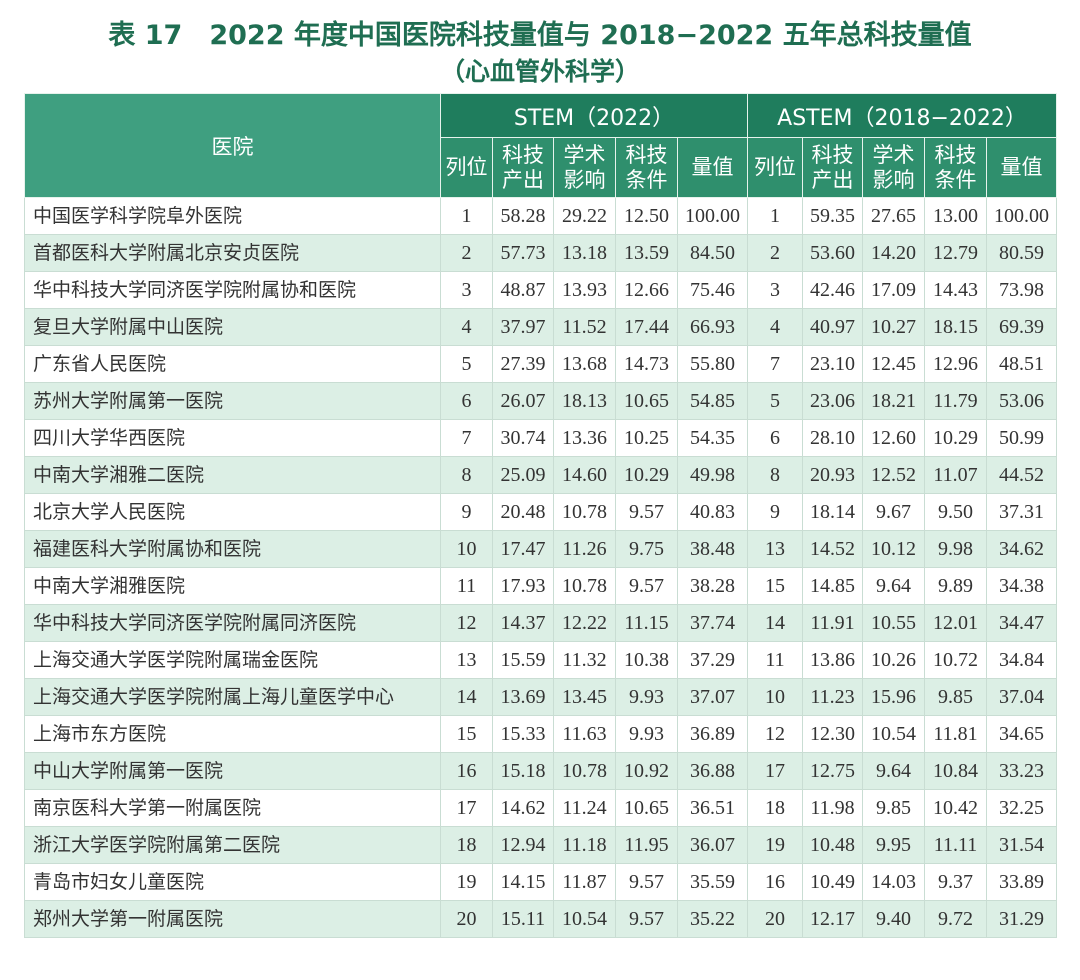 The image size is (1080, 980). I want to click on cell: 38.28, so click(712, 586).